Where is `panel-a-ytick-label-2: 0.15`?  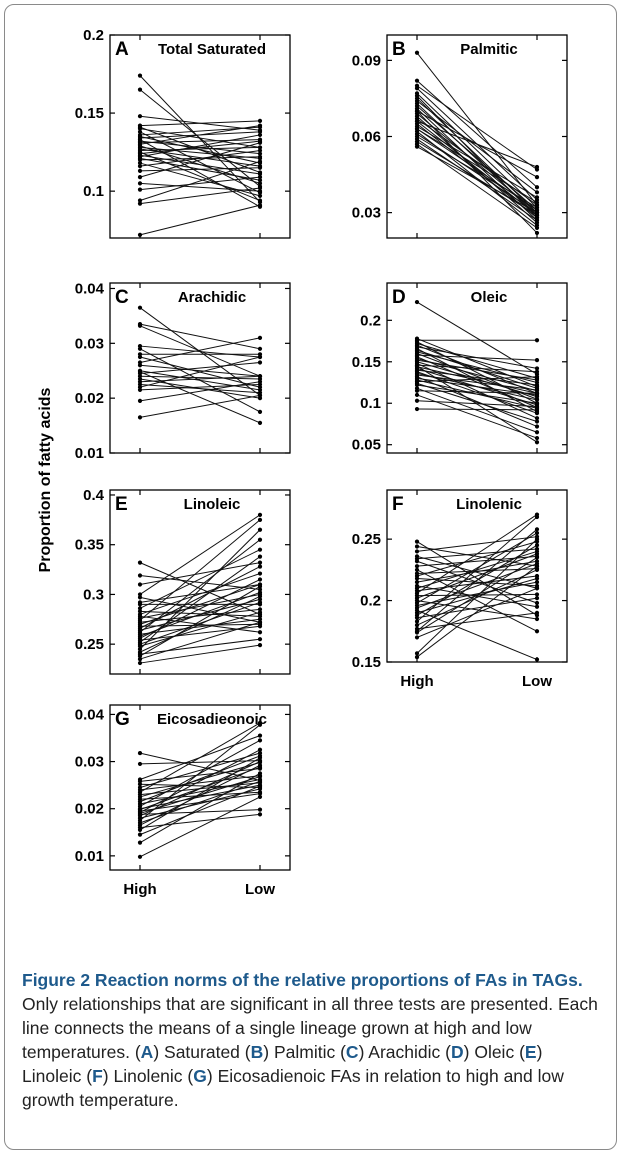
panel-a-ytick-label-2: 0.15 is located at coordinates (89, 113).